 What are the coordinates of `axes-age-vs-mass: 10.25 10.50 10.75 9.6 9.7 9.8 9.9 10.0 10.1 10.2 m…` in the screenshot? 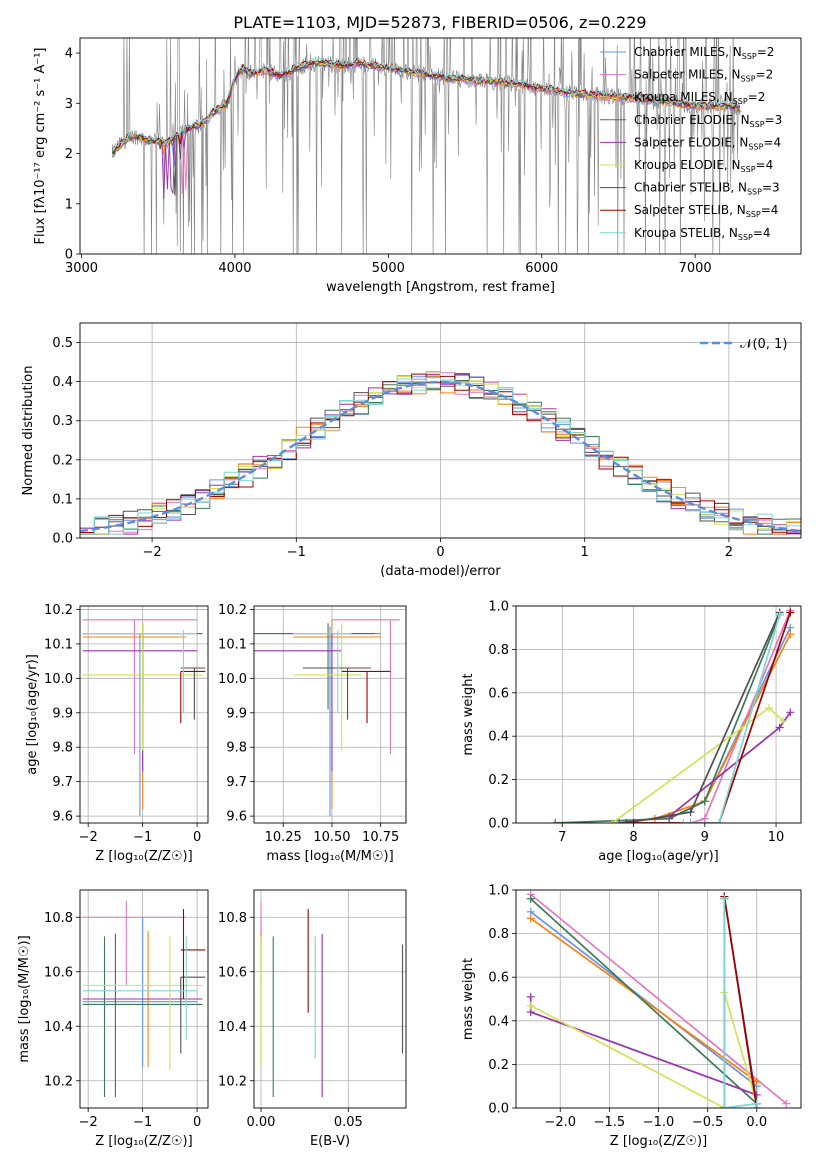 It's located at (312, 733).